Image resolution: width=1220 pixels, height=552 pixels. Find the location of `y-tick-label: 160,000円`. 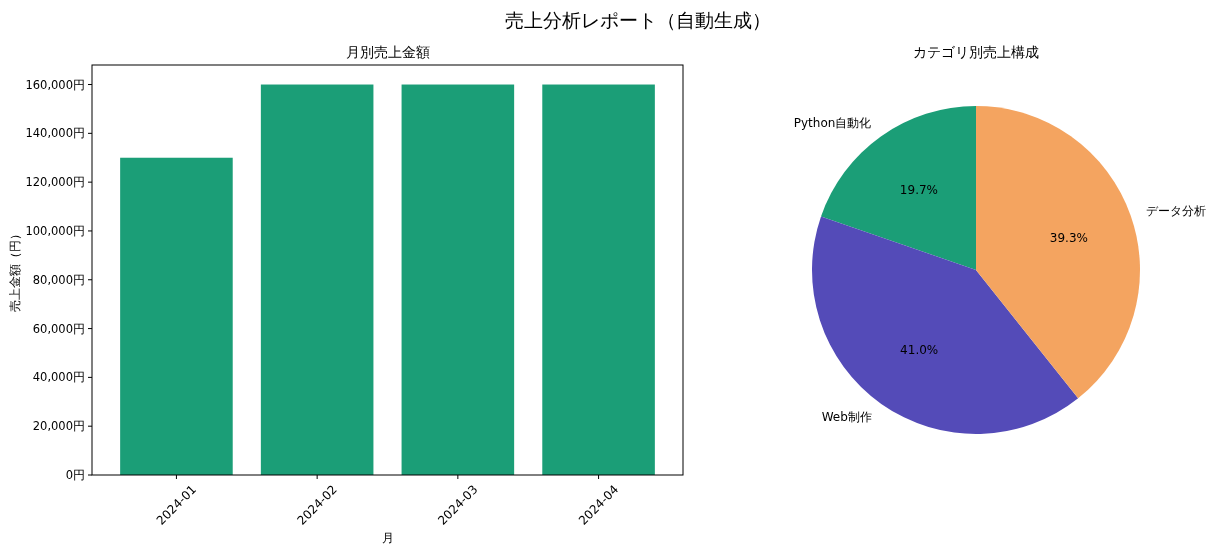

y-tick-label: 160,000円 is located at coordinates (55, 84).